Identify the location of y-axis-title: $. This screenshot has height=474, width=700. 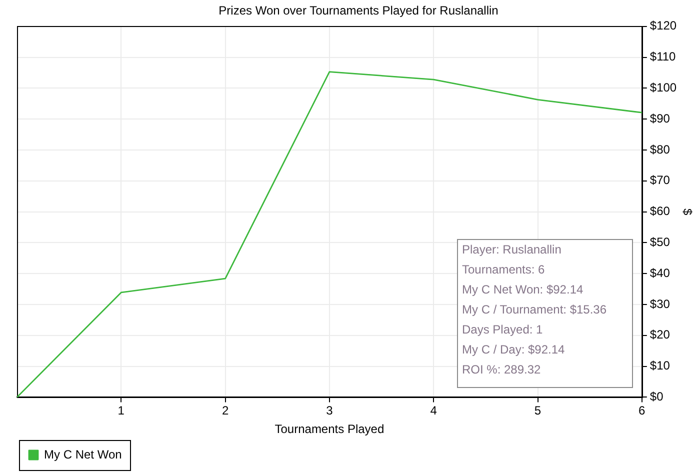
(687, 212).